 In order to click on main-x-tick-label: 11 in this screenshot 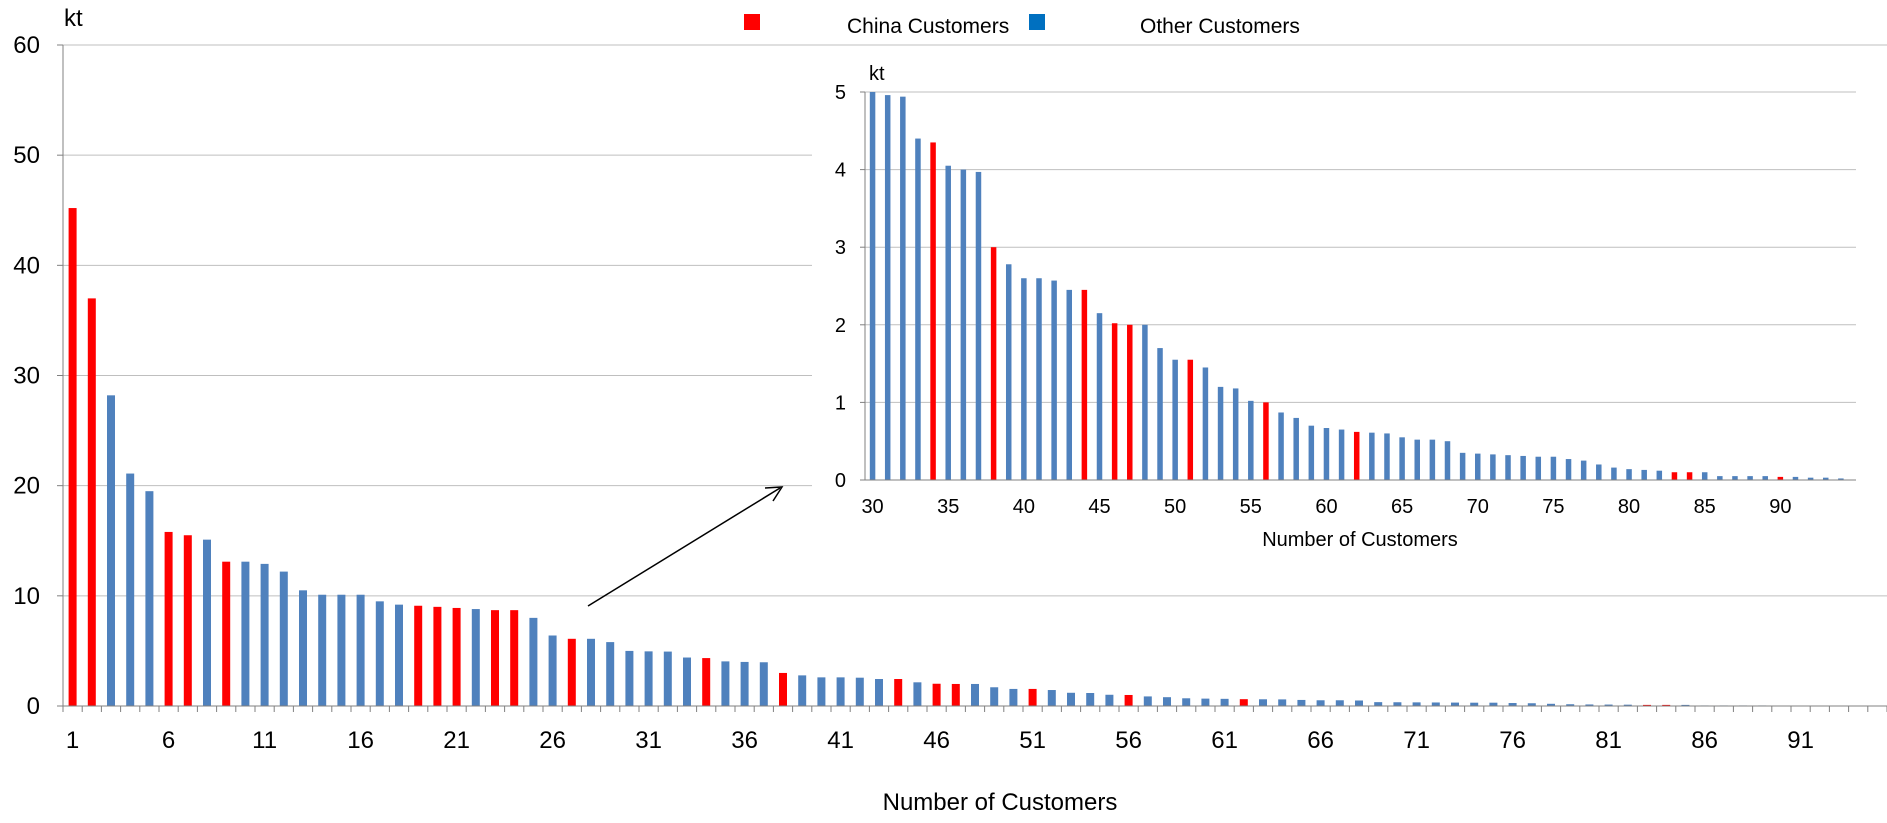, I will do `click(264, 740)`.